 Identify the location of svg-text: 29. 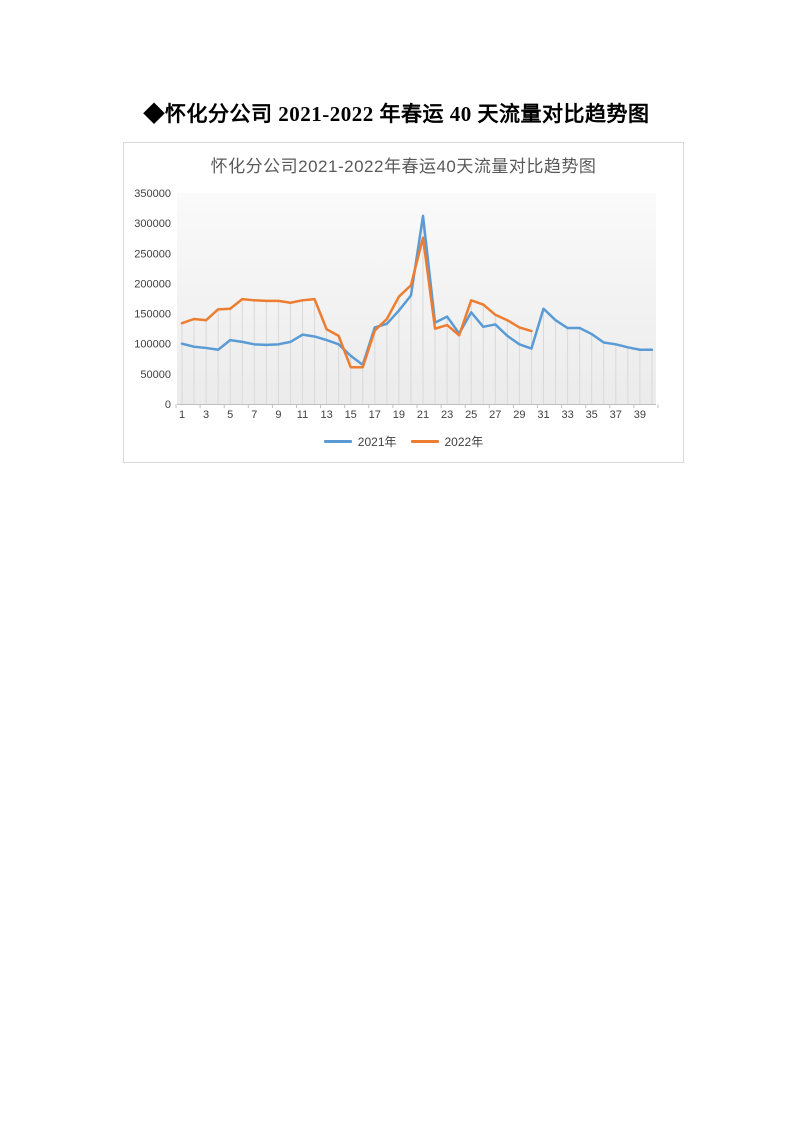
(519, 415).